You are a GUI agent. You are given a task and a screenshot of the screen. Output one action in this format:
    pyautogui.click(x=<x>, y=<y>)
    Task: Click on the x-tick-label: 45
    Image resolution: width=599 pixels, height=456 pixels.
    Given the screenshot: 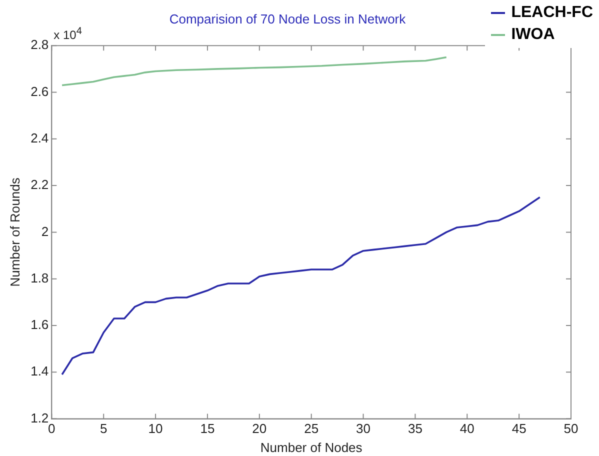 What is the action you would take?
    pyautogui.click(x=519, y=428)
    